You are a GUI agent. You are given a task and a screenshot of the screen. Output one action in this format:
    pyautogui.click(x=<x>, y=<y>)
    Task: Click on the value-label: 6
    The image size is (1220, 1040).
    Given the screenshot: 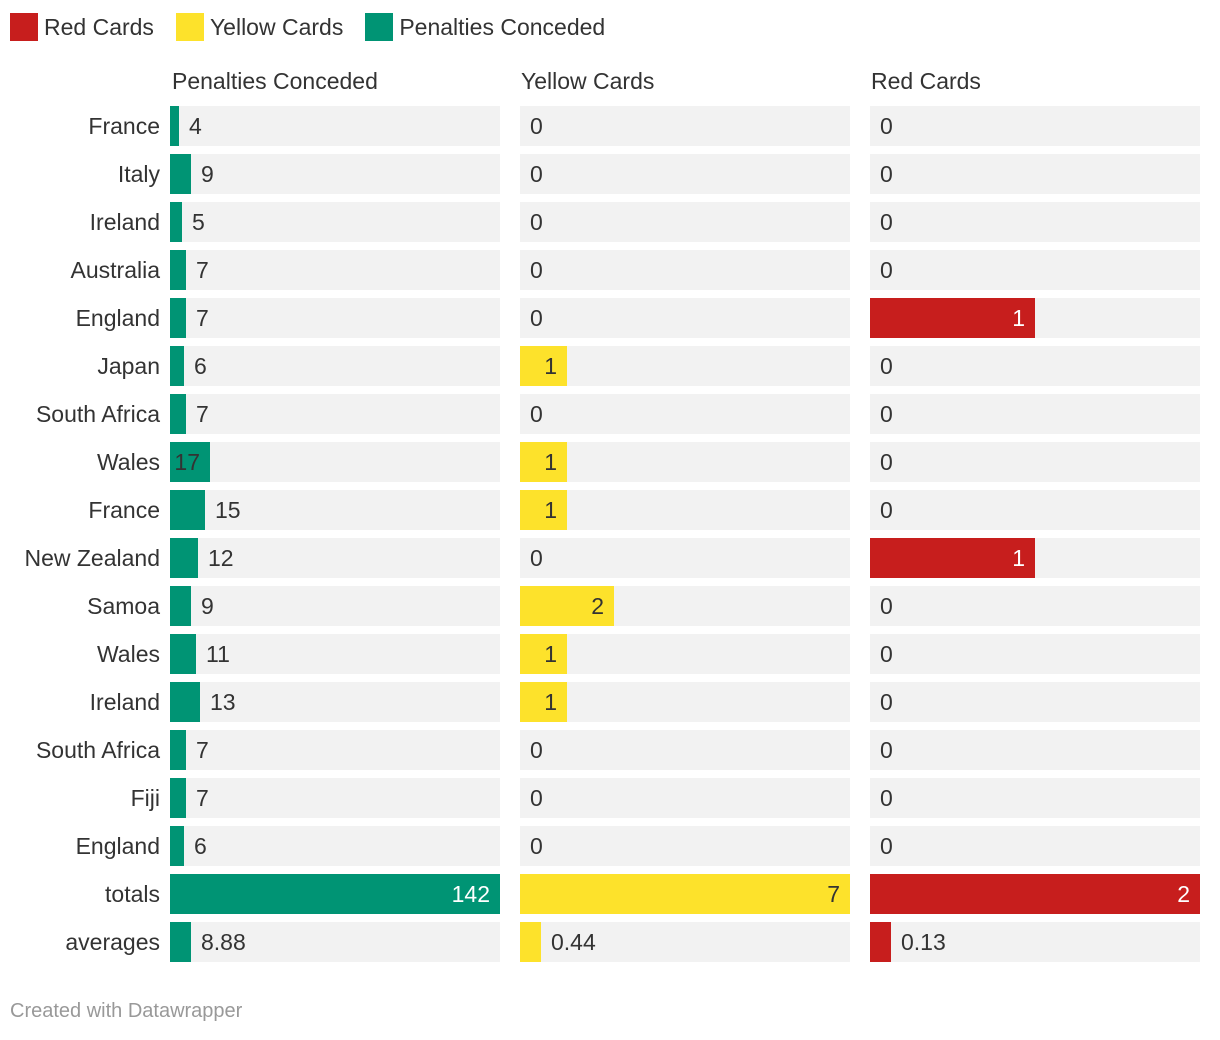 What is the action you would take?
    pyautogui.click(x=200, y=846)
    